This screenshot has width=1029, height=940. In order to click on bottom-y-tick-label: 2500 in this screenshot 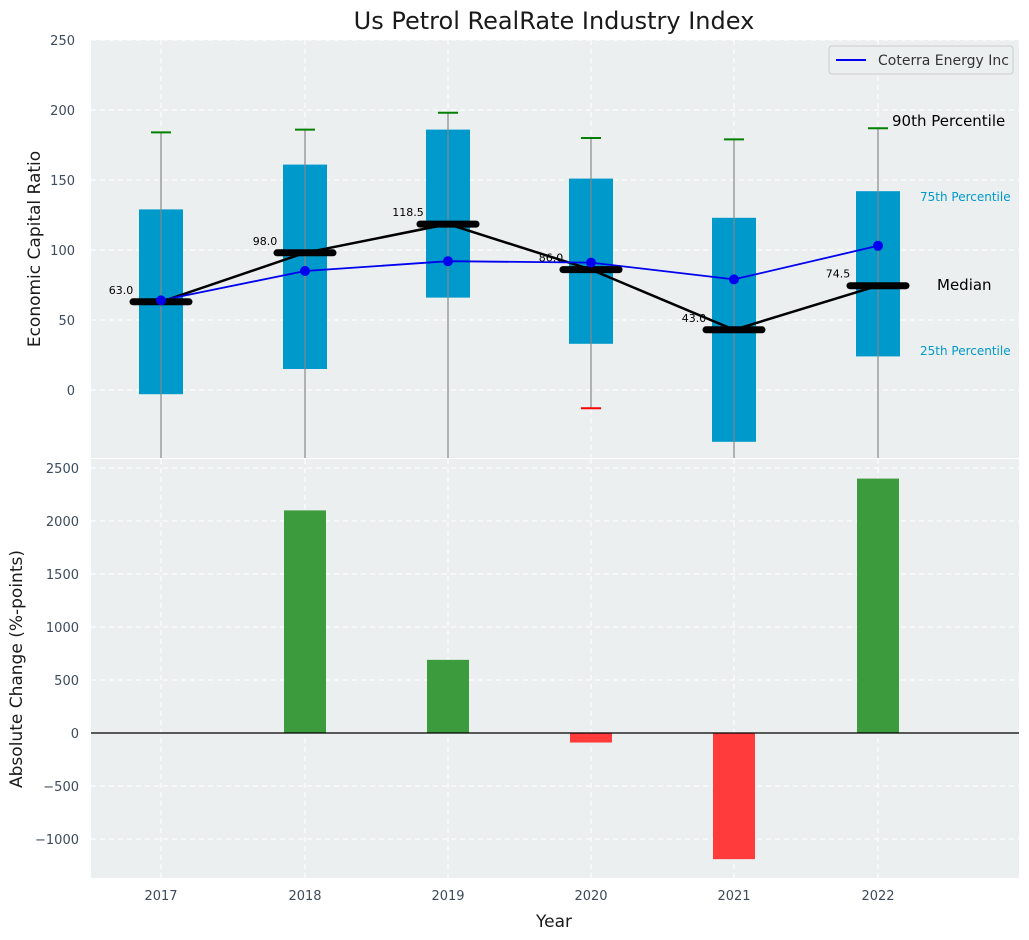, I will do `click(62, 469)`.